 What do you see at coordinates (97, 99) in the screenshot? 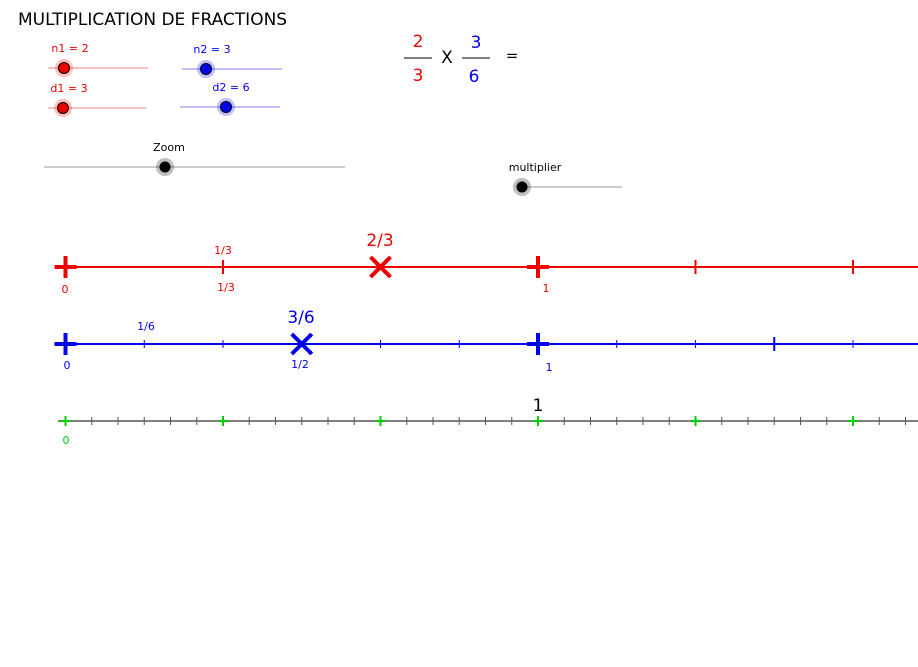
I see `slider-d1: d1 = 3` at bounding box center [97, 99].